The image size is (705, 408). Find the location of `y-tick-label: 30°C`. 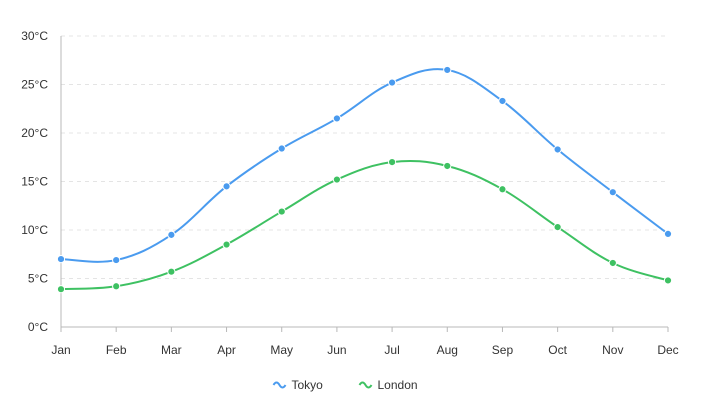

y-tick-label: 30°C is located at coordinates (34, 36).